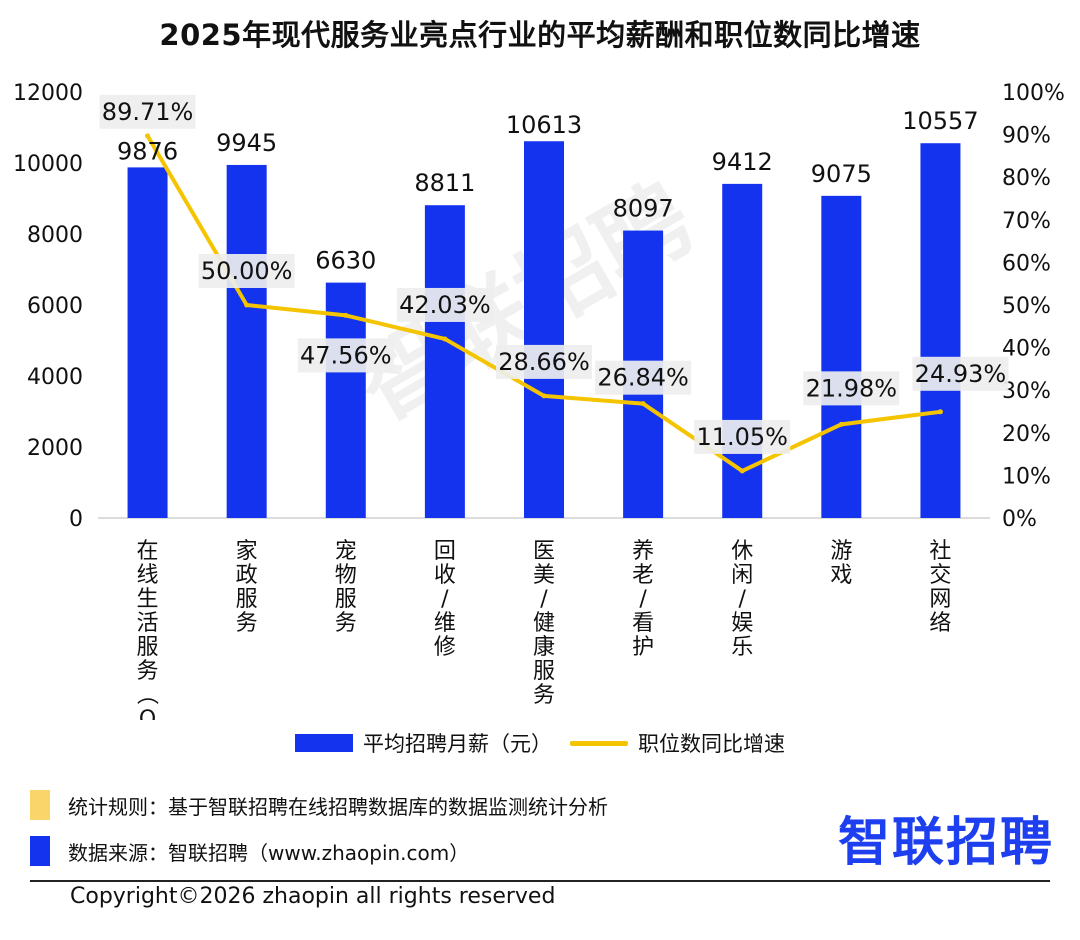 The width and height of the screenshot is (1080, 940). Describe the element at coordinates (643, 623) in the screenshot. I see `x-tick-label-char: 看` at that location.